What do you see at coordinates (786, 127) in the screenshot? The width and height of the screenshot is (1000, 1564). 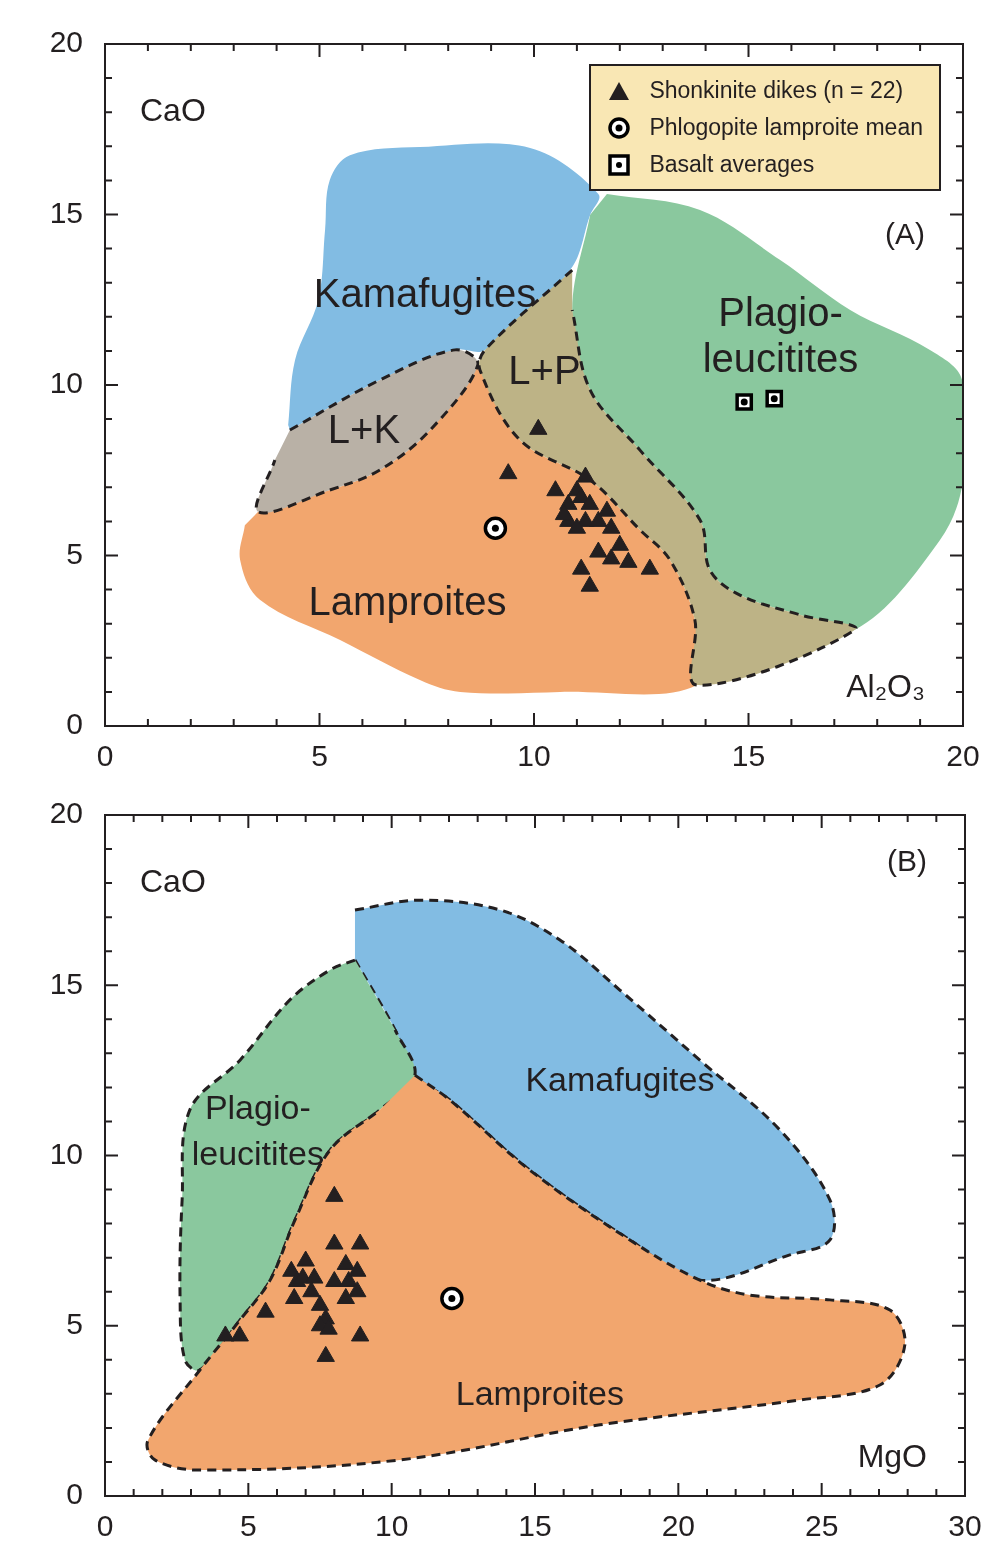 I see `legend-label: Phlogopite lamproite mean` at bounding box center [786, 127].